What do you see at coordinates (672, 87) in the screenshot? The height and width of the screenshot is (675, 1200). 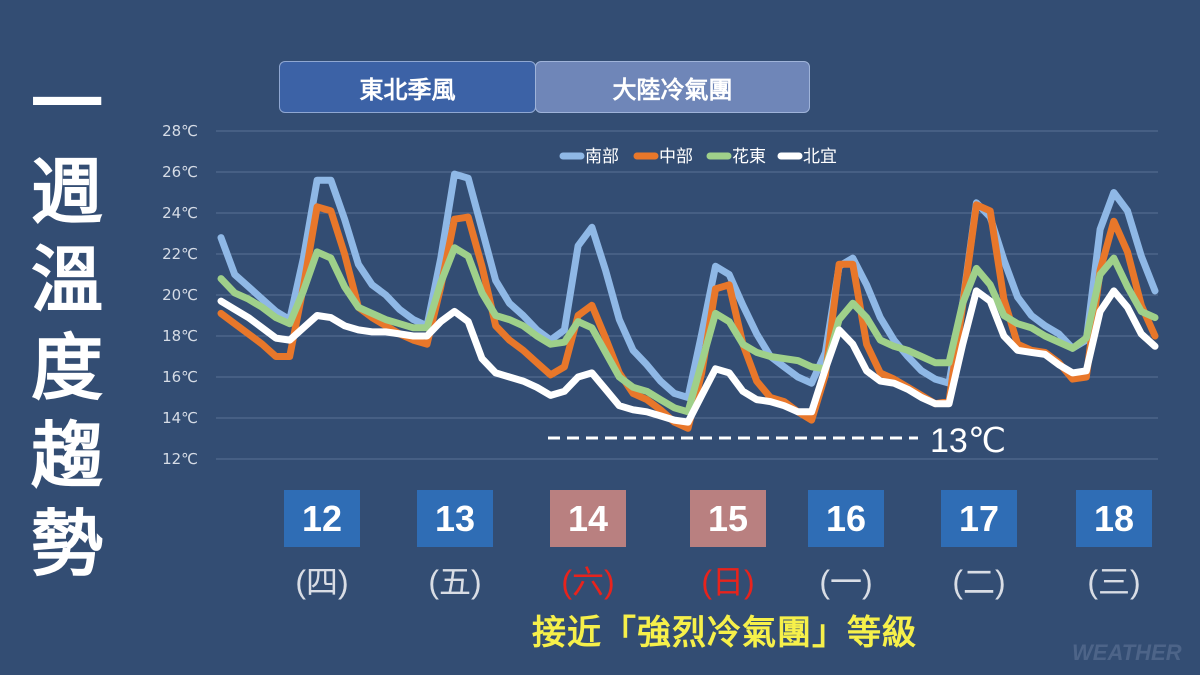 I see `period-tag-cold-air-mass: 大陸冷氣團` at bounding box center [672, 87].